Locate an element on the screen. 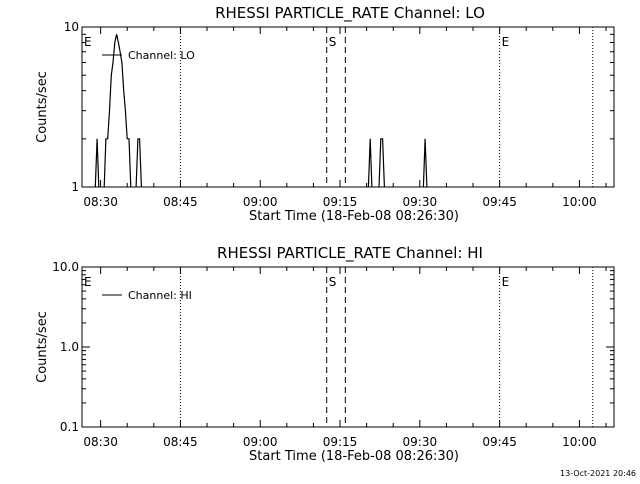  legend-label: Channel: HI is located at coordinates (160, 295).